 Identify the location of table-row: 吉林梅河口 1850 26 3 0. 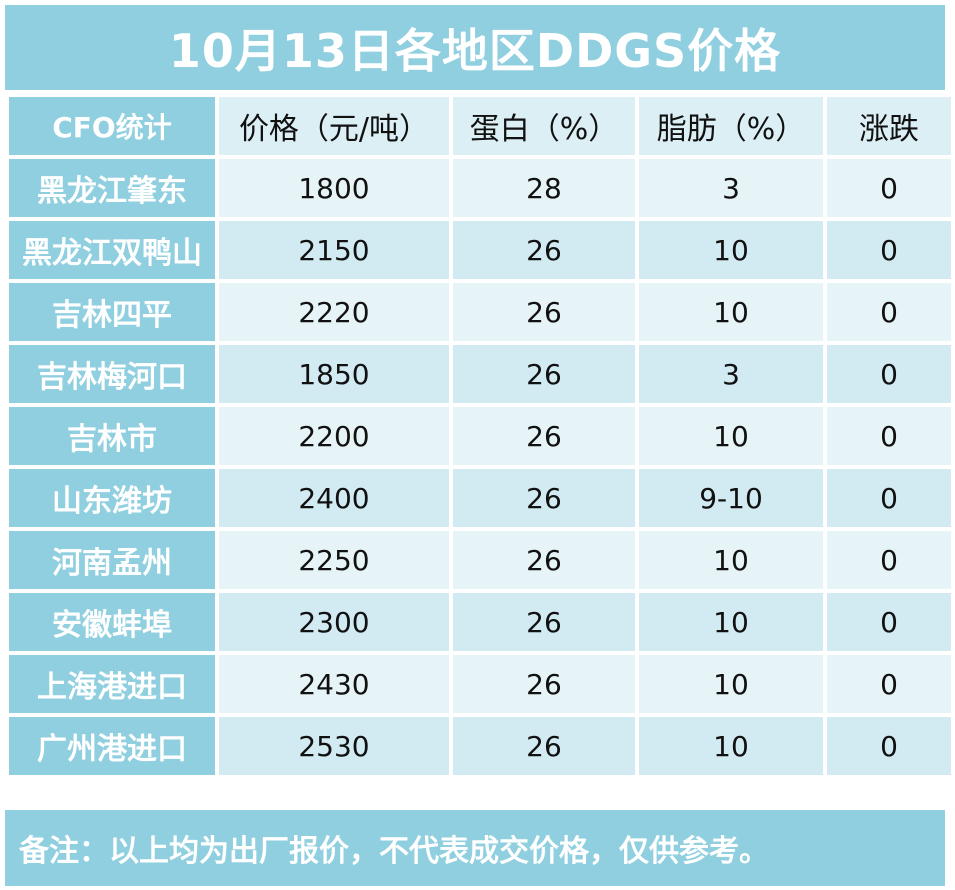
(480, 374).